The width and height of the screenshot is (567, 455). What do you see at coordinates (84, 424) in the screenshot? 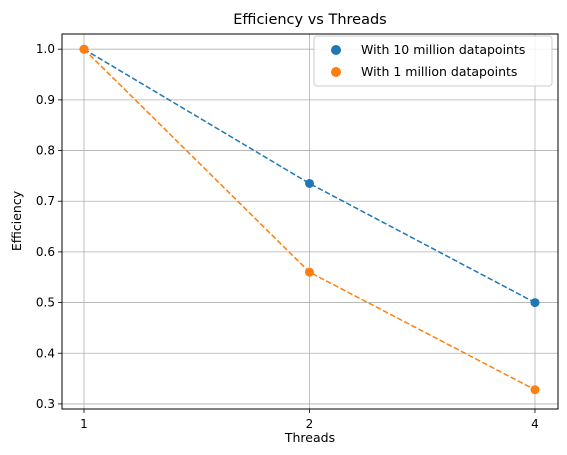
I see `x-tick-label: 1` at bounding box center [84, 424].